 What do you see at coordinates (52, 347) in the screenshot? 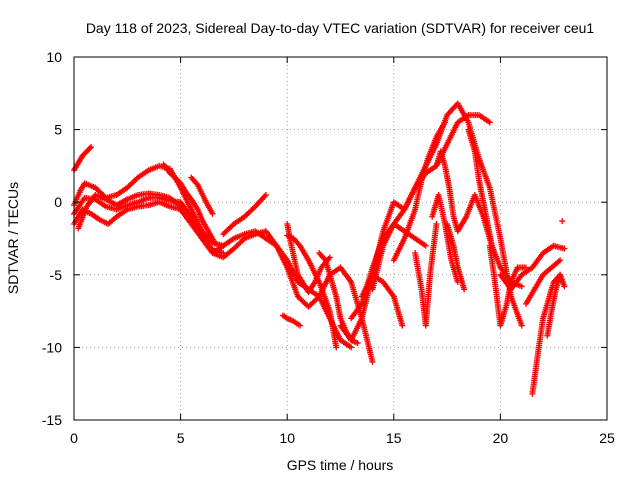
I see `y-tick-label: -10` at bounding box center [52, 347].